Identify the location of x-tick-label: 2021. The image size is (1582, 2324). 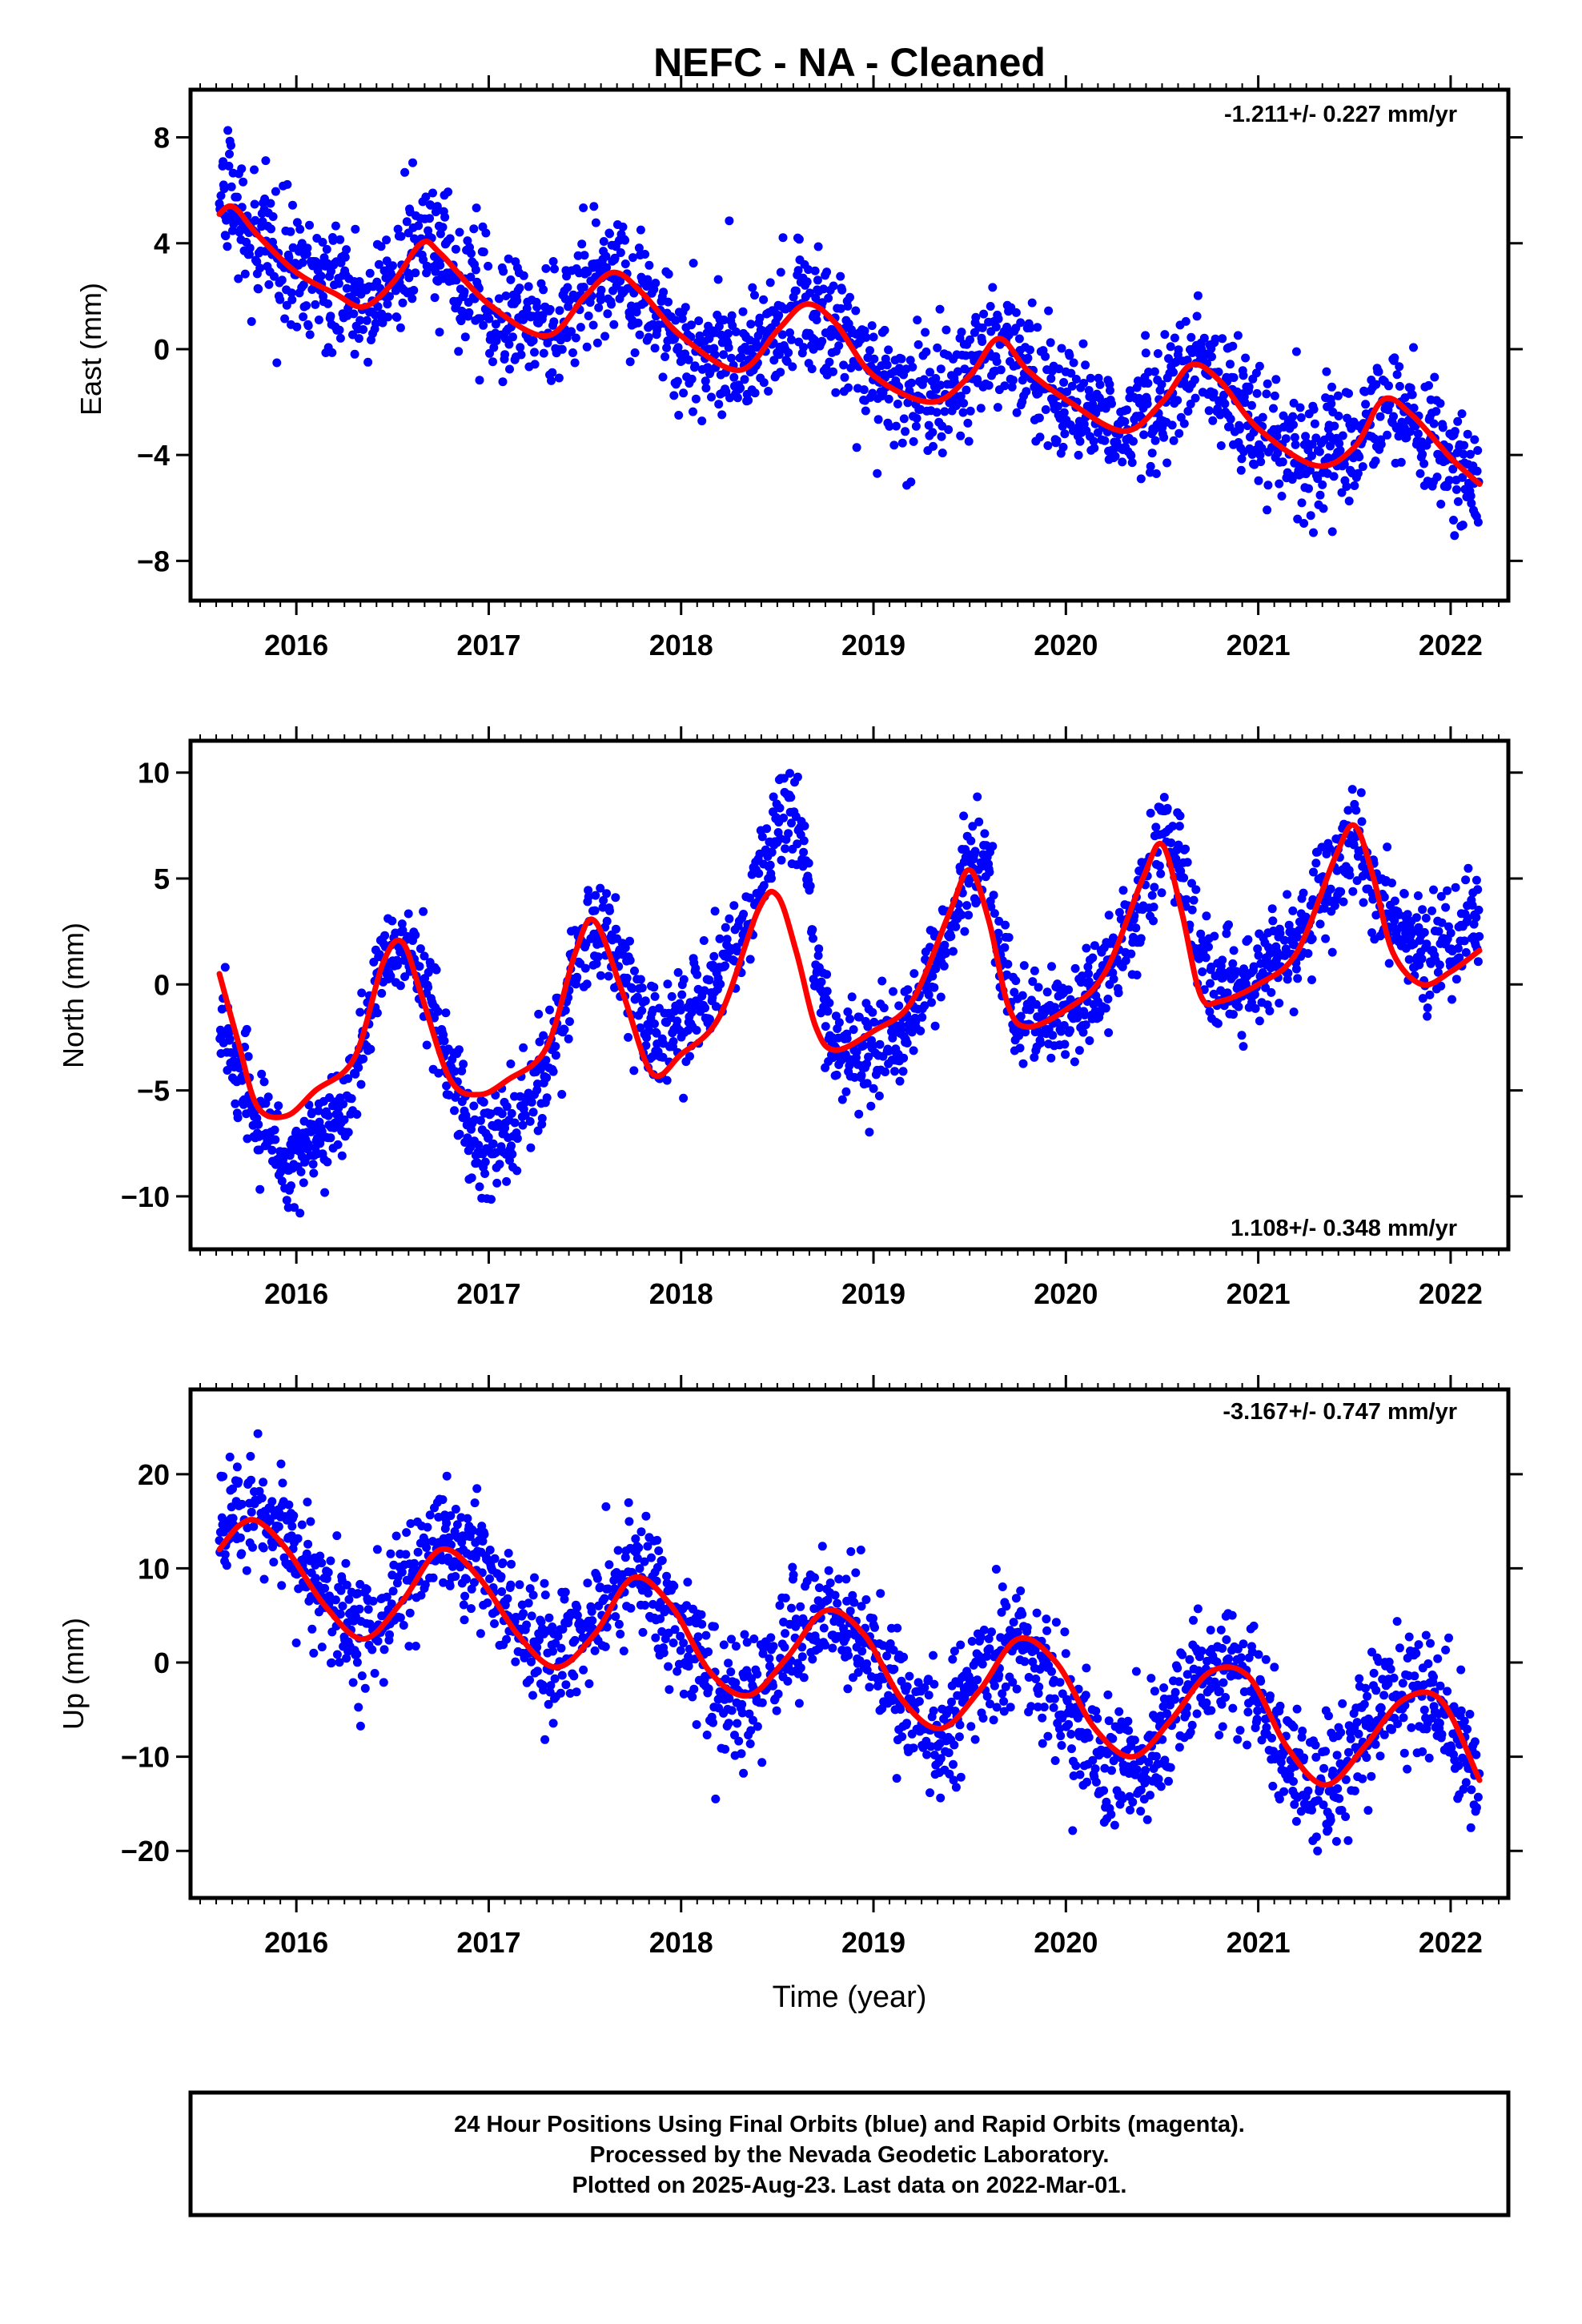
(1259, 1294).